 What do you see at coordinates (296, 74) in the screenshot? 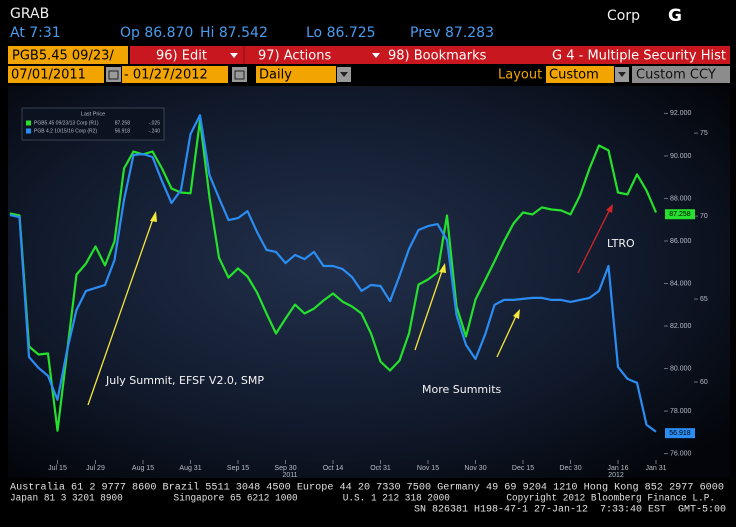
I see `period-field` at bounding box center [296, 74].